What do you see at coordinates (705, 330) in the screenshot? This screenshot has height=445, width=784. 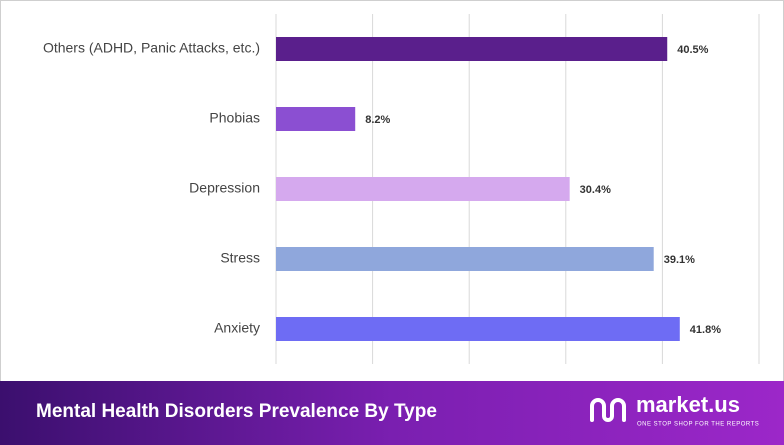 I see `data-label: 41.8%` at bounding box center [705, 330].